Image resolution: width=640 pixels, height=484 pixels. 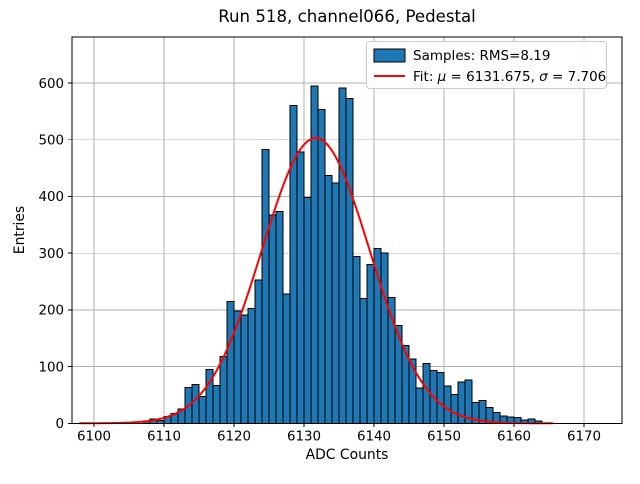 I want to click on x-tick-label: 6140, so click(x=374, y=437).